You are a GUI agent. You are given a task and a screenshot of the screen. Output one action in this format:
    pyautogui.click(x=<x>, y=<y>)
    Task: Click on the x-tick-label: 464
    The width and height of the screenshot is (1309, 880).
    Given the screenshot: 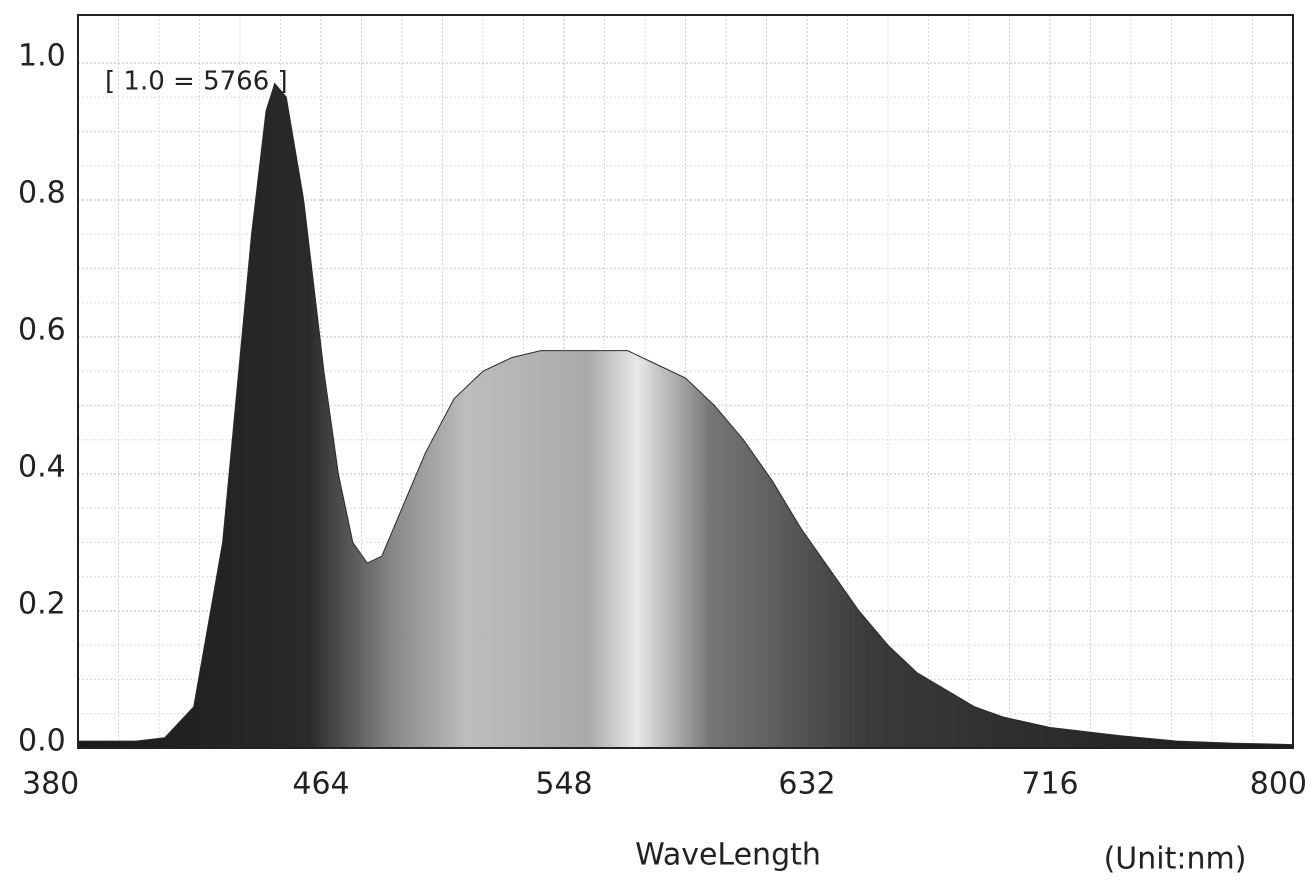 What is the action you would take?
    pyautogui.click(x=320, y=784)
    